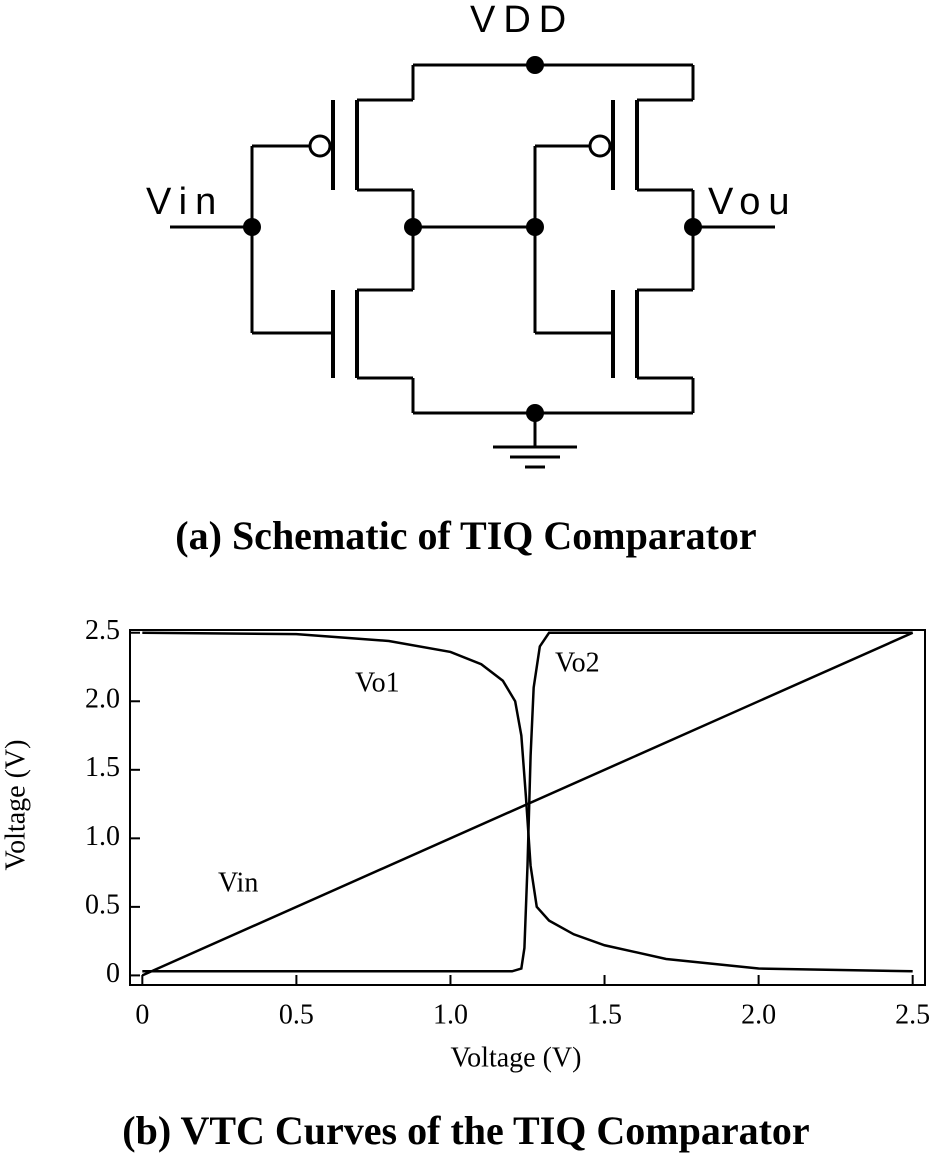 The image size is (932, 1159). Describe the element at coordinates (185, 202) in the screenshot. I see `vin-label: Vin` at that location.